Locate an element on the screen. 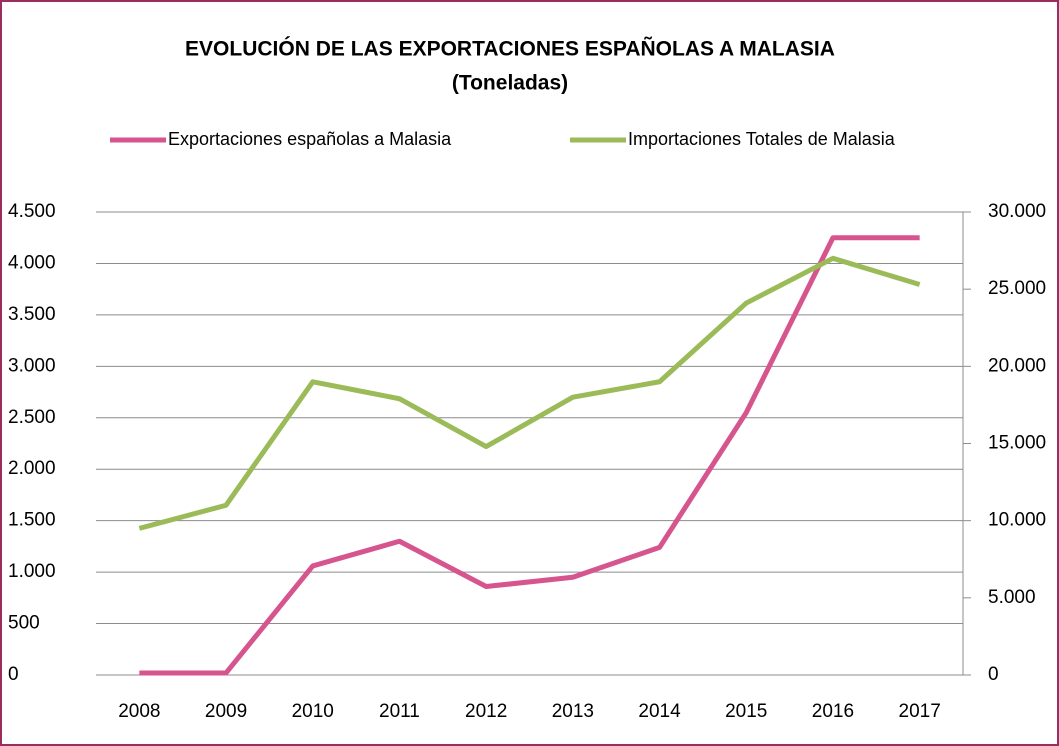  y2-tick-label: 25.000 is located at coordinates (1017, 288).